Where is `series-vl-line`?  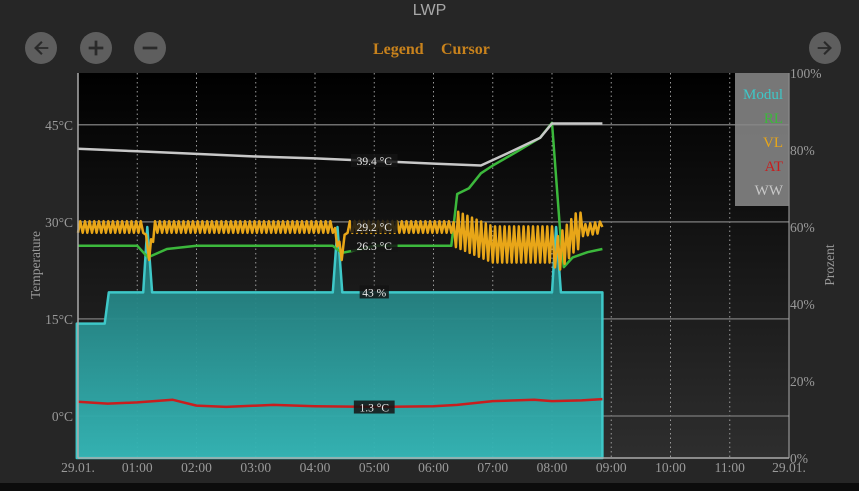 series-vl-line is located at coordinates (340, 240).